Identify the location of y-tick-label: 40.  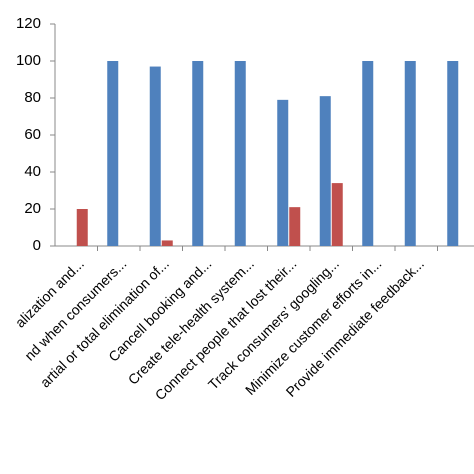
(32, 171).